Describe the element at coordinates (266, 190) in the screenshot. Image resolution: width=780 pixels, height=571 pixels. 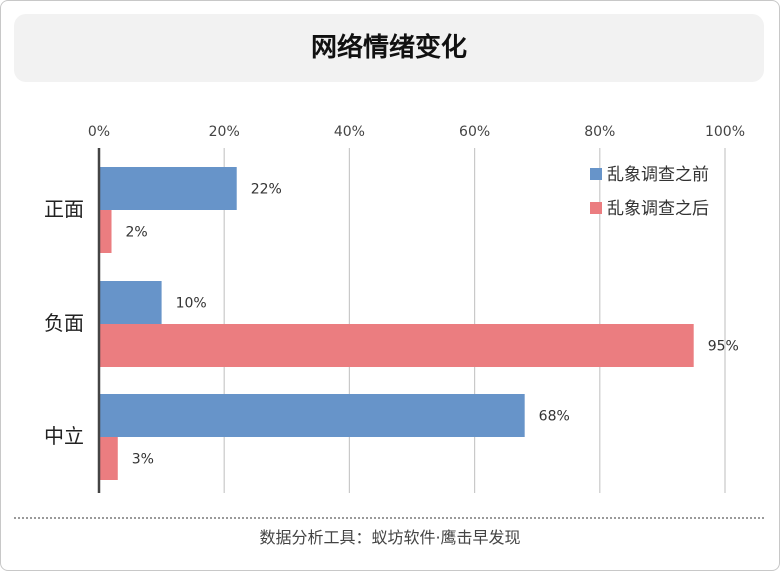
I see `data-label: 22%` at that location.